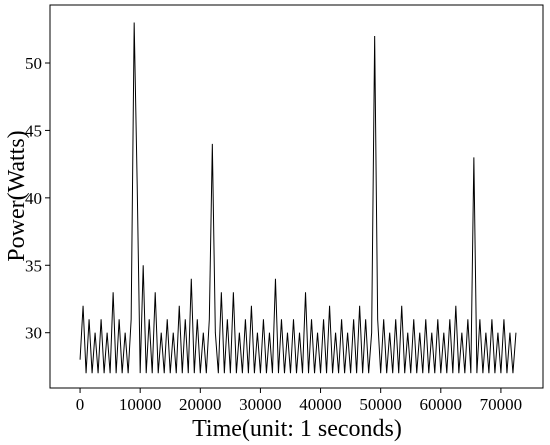  Describe the element at coordinates (33, 198) in the screenshot. I see `y-tick-label: 40` at that location.